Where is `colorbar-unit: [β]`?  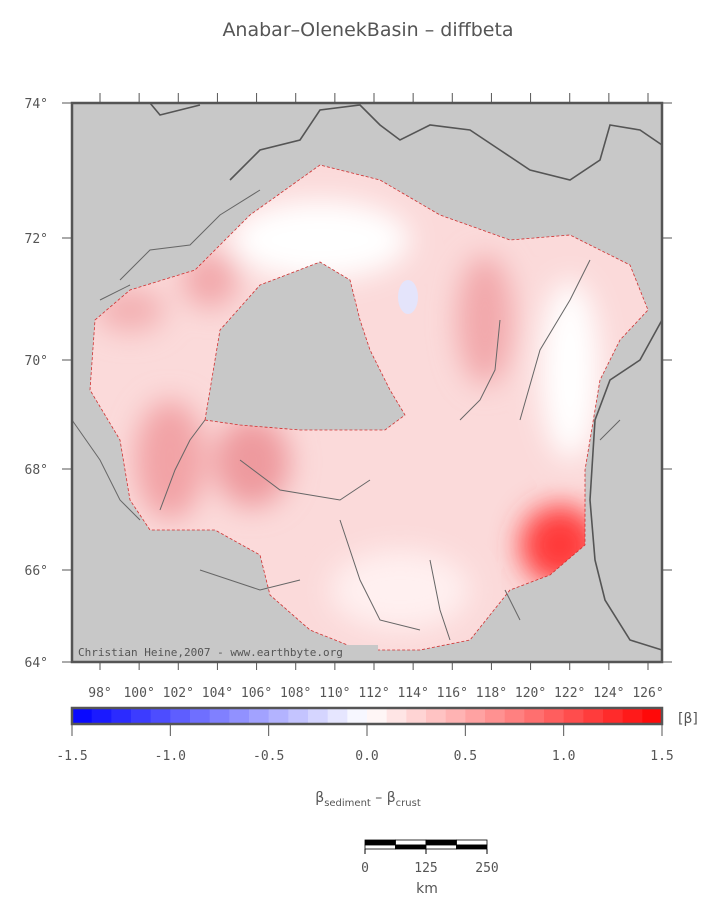 colorbar-unit: [β] is located at coordinates (688, 719).